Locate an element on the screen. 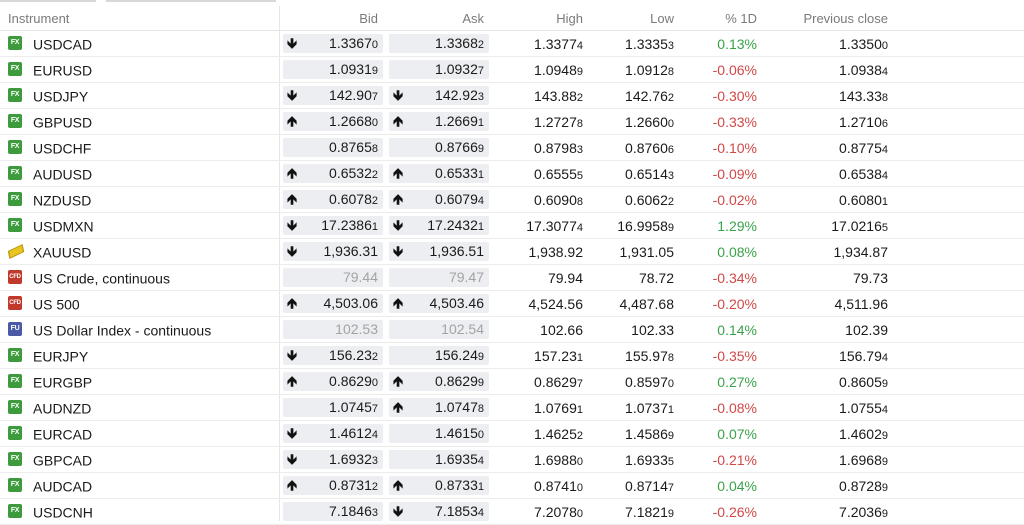  bid-price: 🡹 0.60782 is located at coordinates (333, 199).